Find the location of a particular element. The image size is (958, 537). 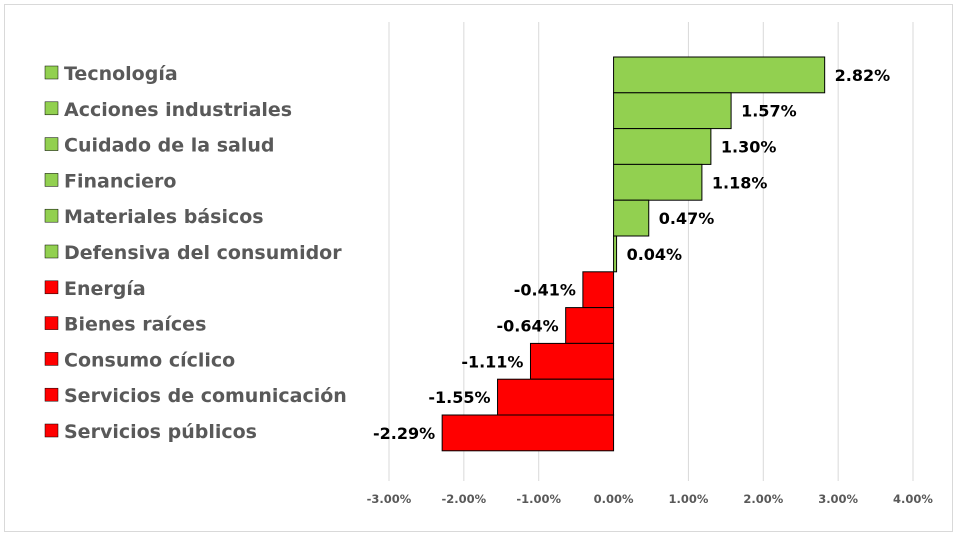

data-label: -2.29% is located at coordinates (404, 433).